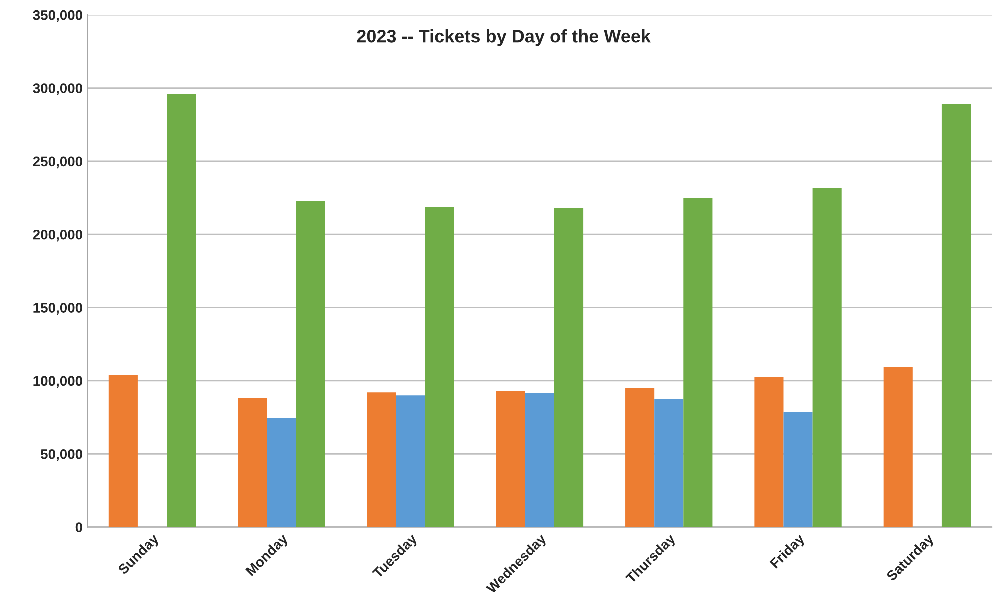 Image resolution: width=999 pixels, height=604 pixels. What do you see at coordinates (61, 455) in the screenshot?
I see `y-tick-label: 50,000` at bounding box center [61, 455].